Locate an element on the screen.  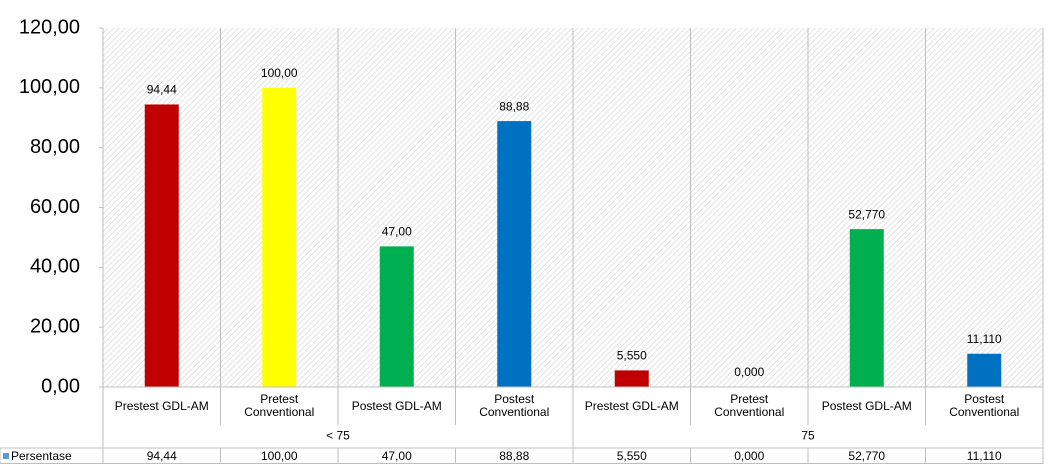
value-label: 100,00 is located at coordinates (279, 73).